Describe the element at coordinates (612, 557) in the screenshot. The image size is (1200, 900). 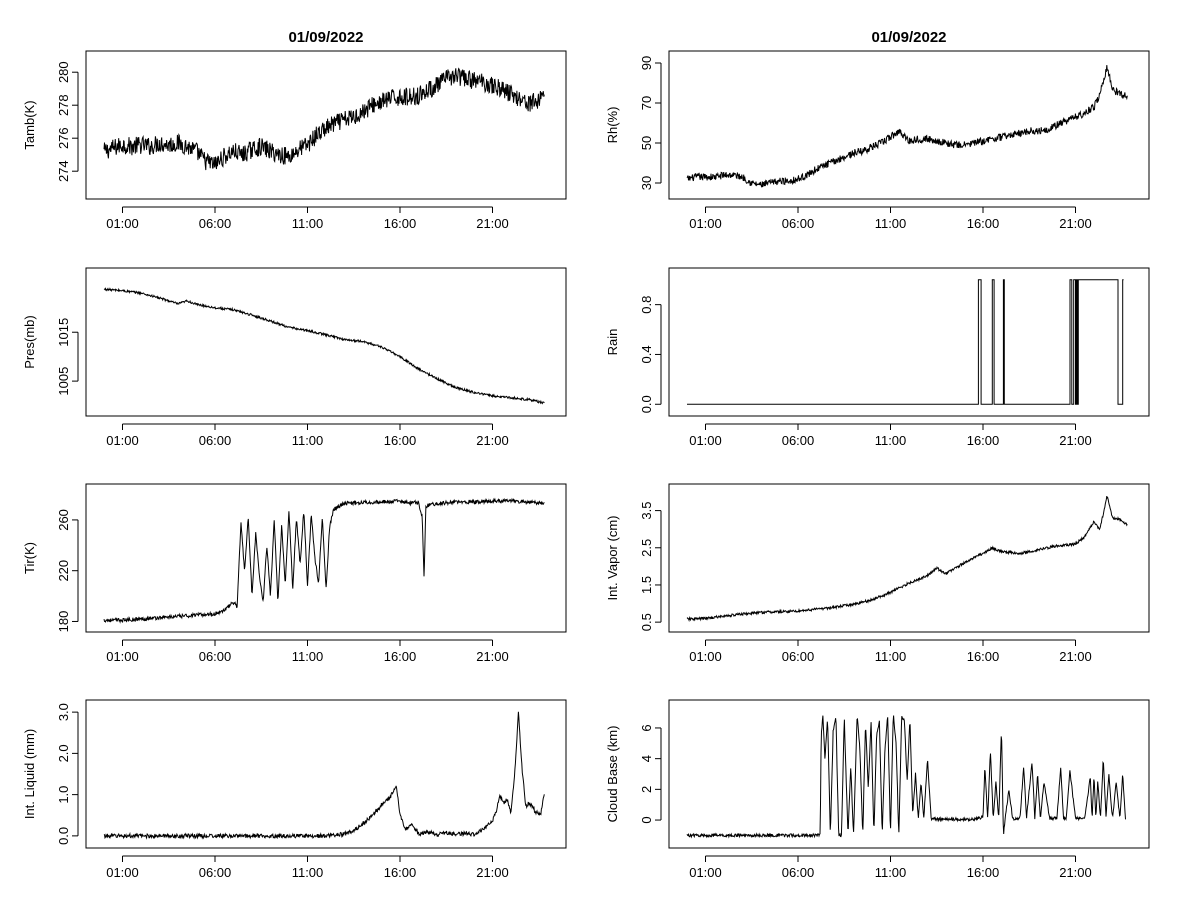
I see `y-axis-label: Int. Vapor (cm)` at that location.